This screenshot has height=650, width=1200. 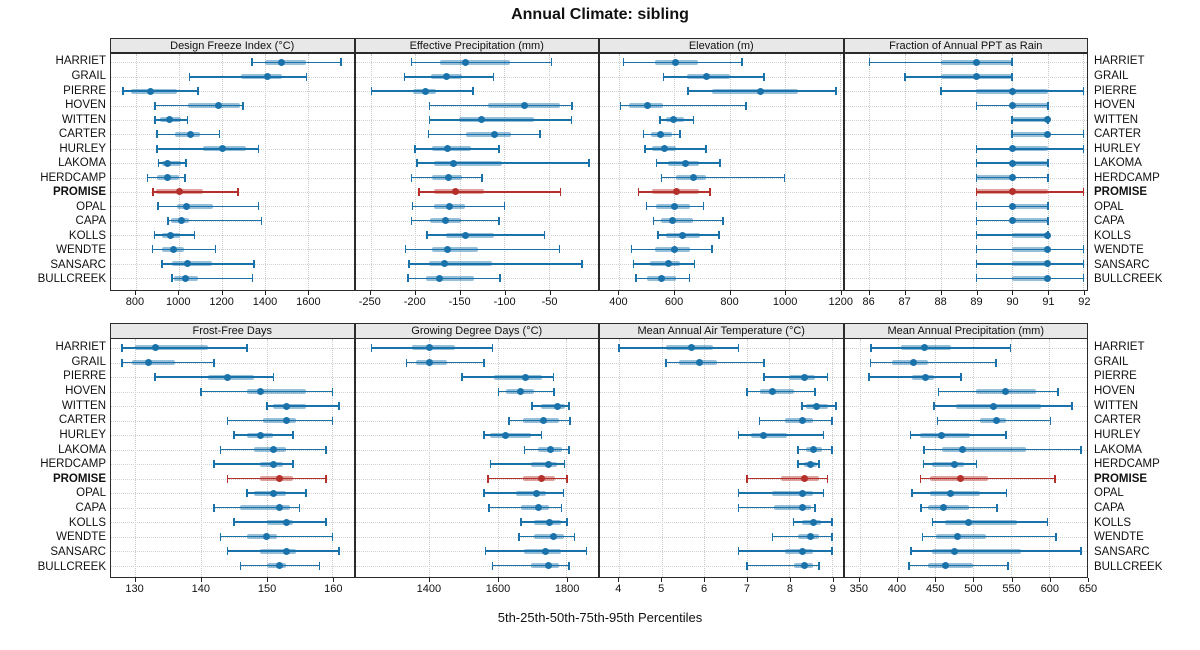 What do you see at coordinates (200, 589) in the screenshot?
I see `axis-tick-label: 140` at bounding box center [200, 589].